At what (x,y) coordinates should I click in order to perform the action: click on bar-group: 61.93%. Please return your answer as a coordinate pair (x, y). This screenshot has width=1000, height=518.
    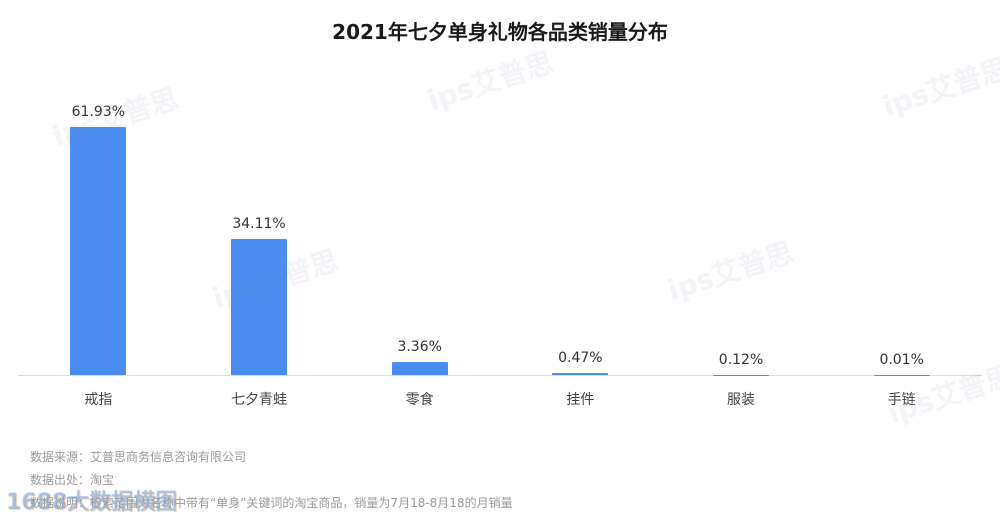
    Looking at the image, I should click on (98, 239).